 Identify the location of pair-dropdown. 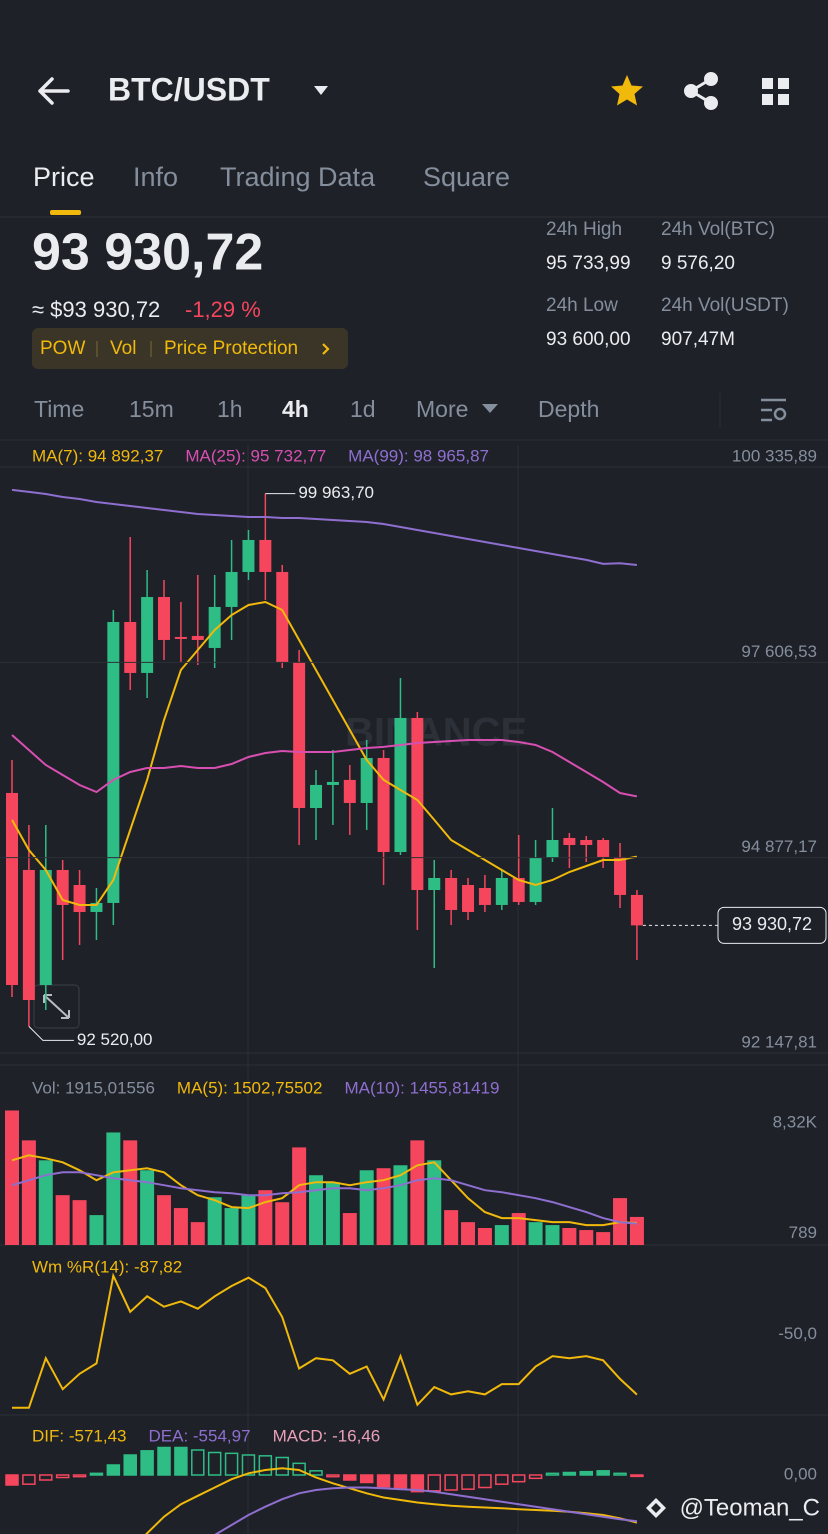
(321, 90).